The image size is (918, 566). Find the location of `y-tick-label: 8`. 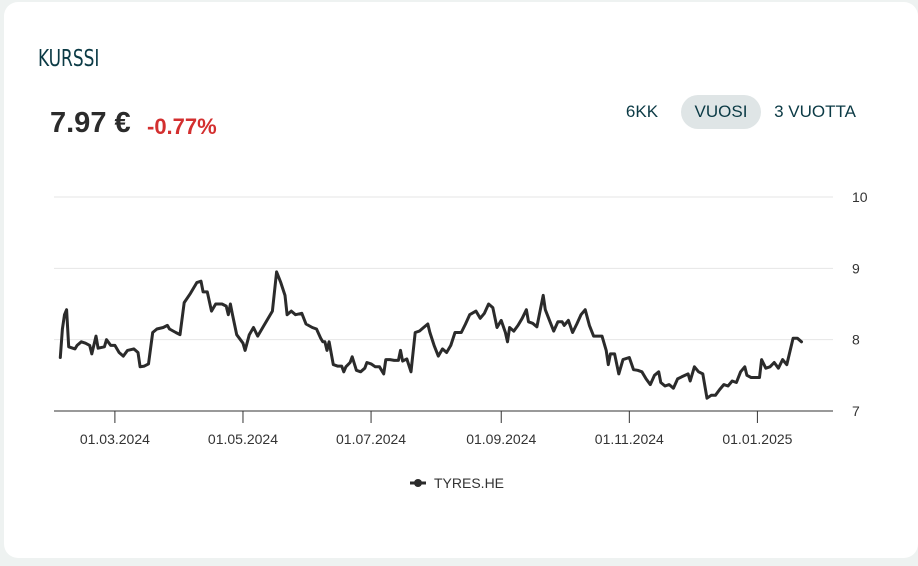

y-tick-label: 8 is located at coordinates (856, 340).